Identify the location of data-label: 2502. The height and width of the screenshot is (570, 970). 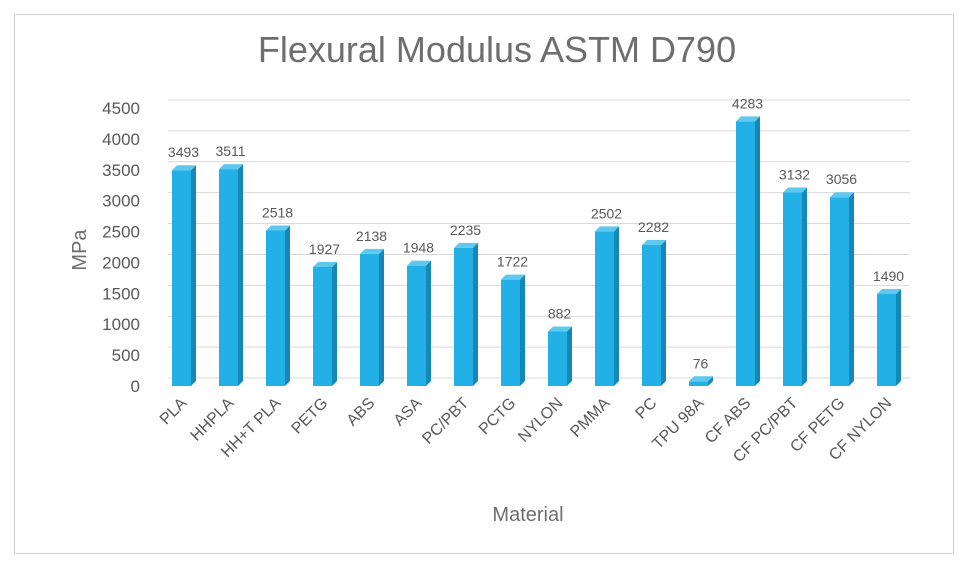
(606, 213).